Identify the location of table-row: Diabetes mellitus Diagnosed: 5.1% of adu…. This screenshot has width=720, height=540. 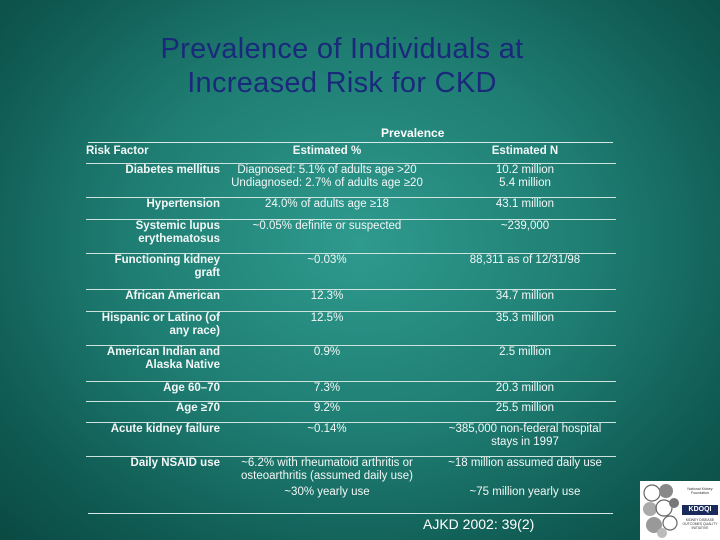
(351, 170).